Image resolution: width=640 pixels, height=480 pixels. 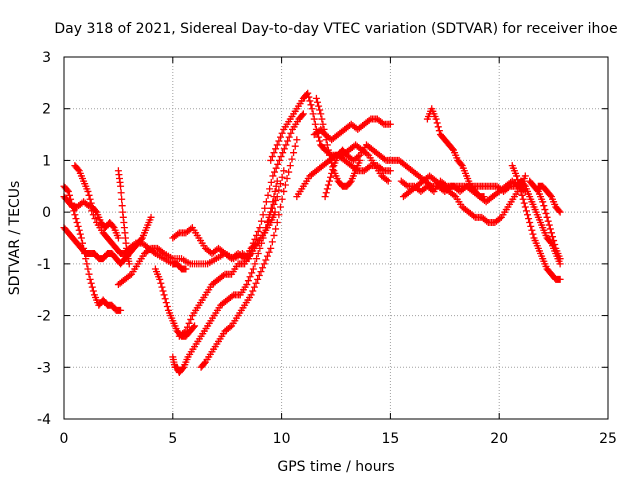 I want to click on y-tick-label: 0, so click(x=46, y=213).